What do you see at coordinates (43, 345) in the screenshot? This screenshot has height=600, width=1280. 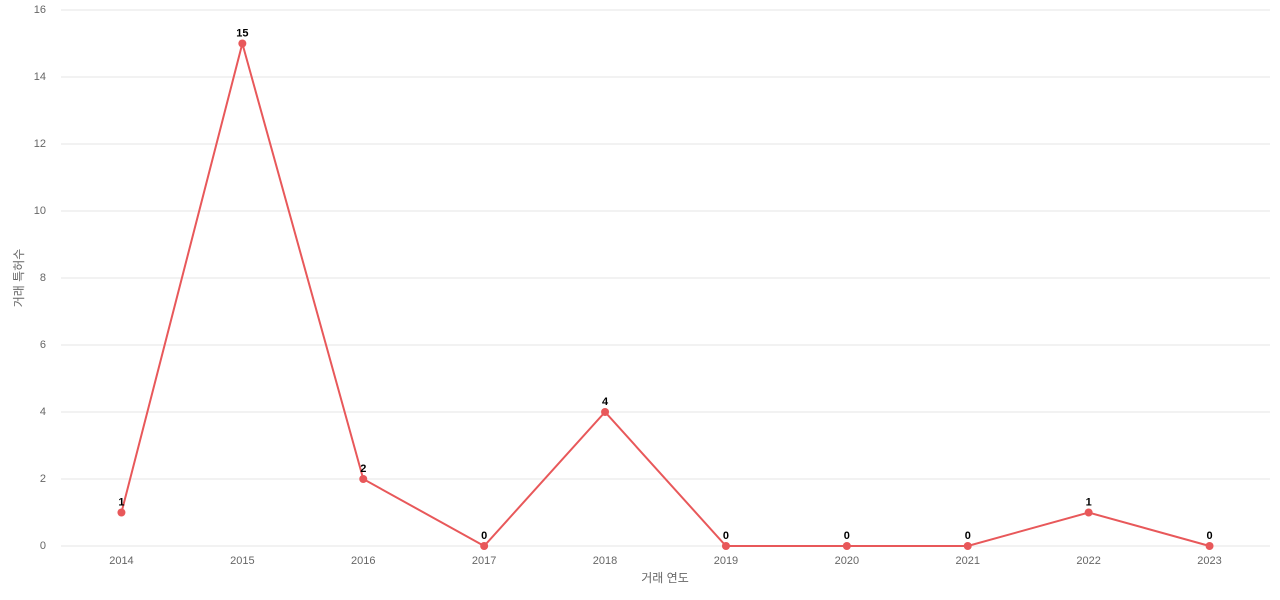 I see `y-tick-label: 6` at bounding box center [43, 345].